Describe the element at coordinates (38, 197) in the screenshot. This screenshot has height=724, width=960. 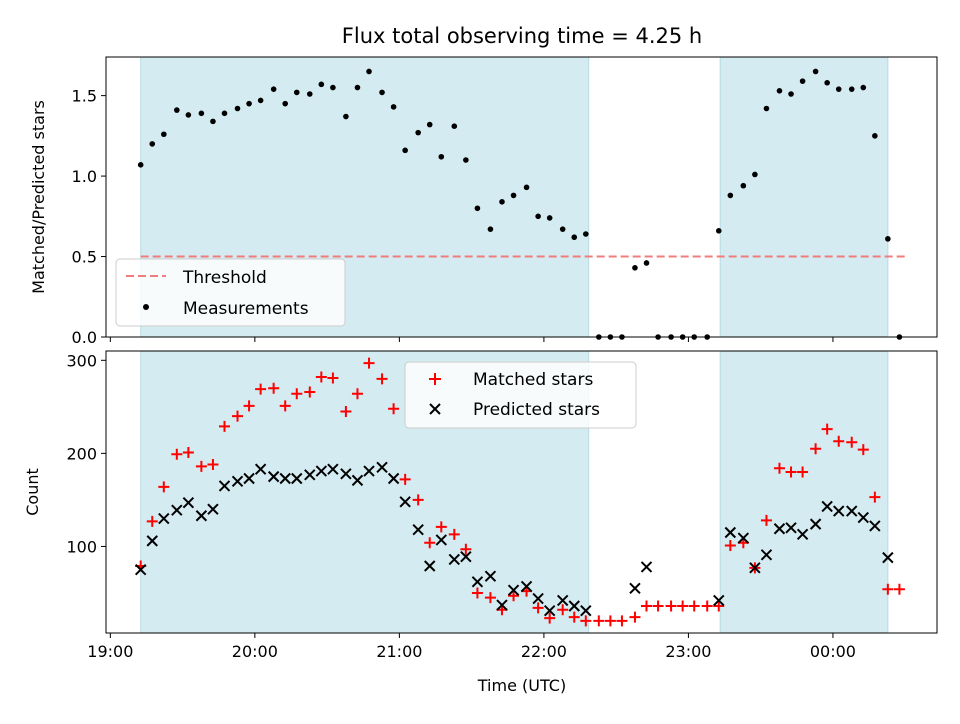
I see `top-y-axis-label: Matched/Predicted stars` at that location.